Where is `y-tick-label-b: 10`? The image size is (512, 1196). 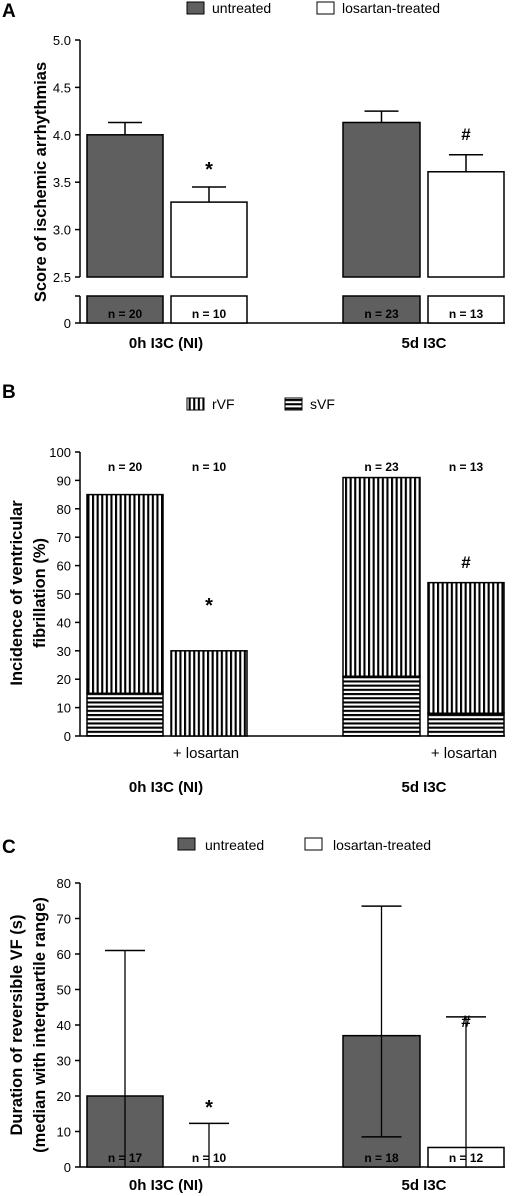
y-tick-label-b: 10 is located at coordinates (64, 708).